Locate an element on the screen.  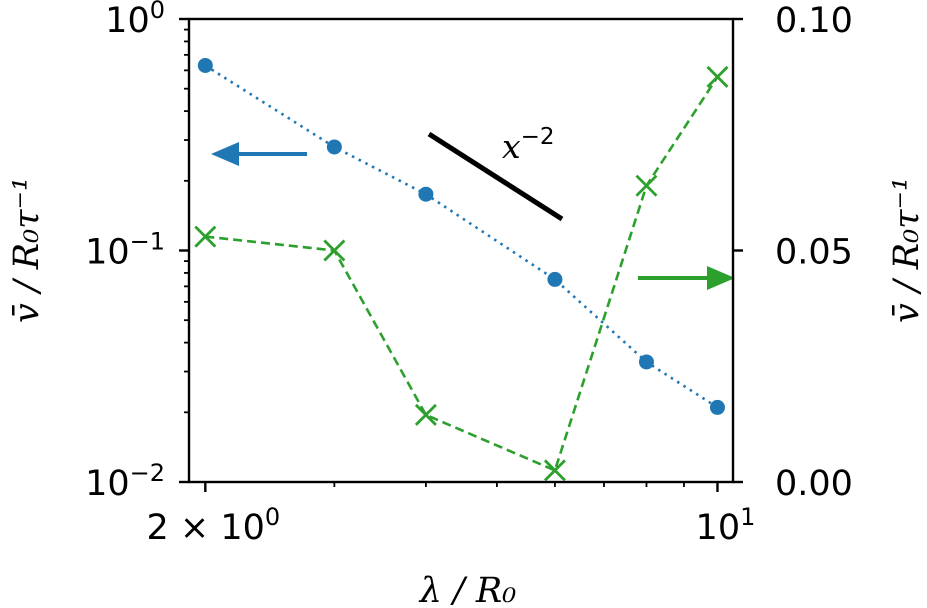
y-left-tick-label-exponent: 0 is located at coordinates (157, 12).